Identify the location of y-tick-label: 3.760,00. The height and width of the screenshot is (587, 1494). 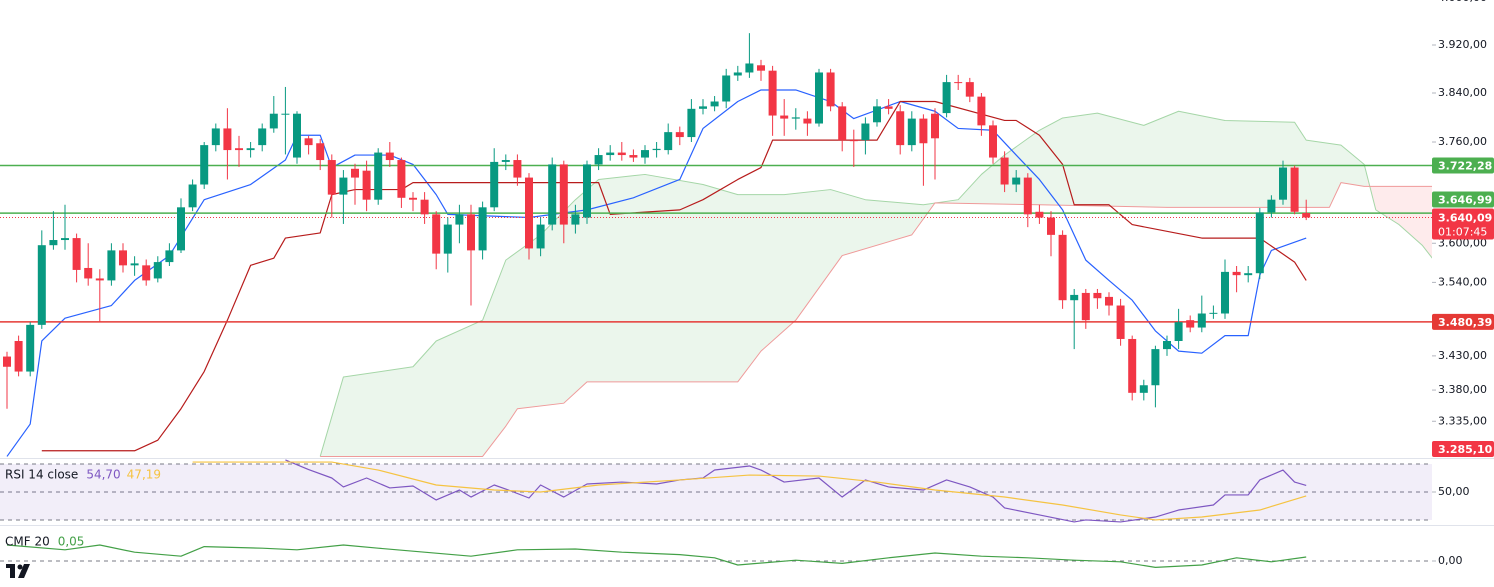
(1462, 141).